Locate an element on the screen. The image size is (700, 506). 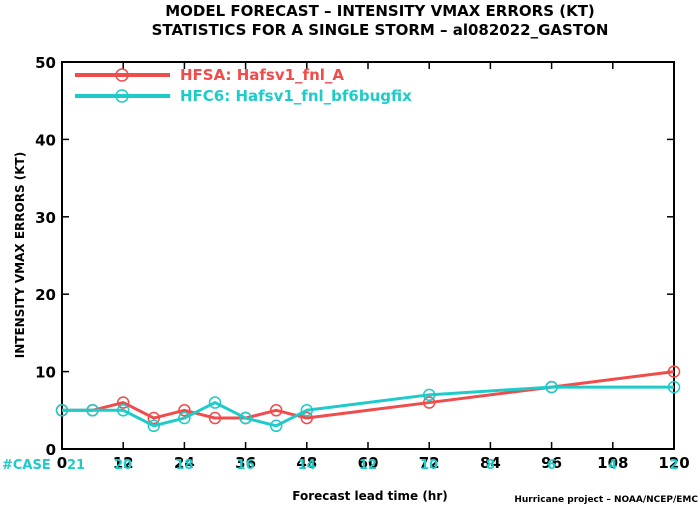
case-row-label: #CASE is located at coordinates (26, 465).